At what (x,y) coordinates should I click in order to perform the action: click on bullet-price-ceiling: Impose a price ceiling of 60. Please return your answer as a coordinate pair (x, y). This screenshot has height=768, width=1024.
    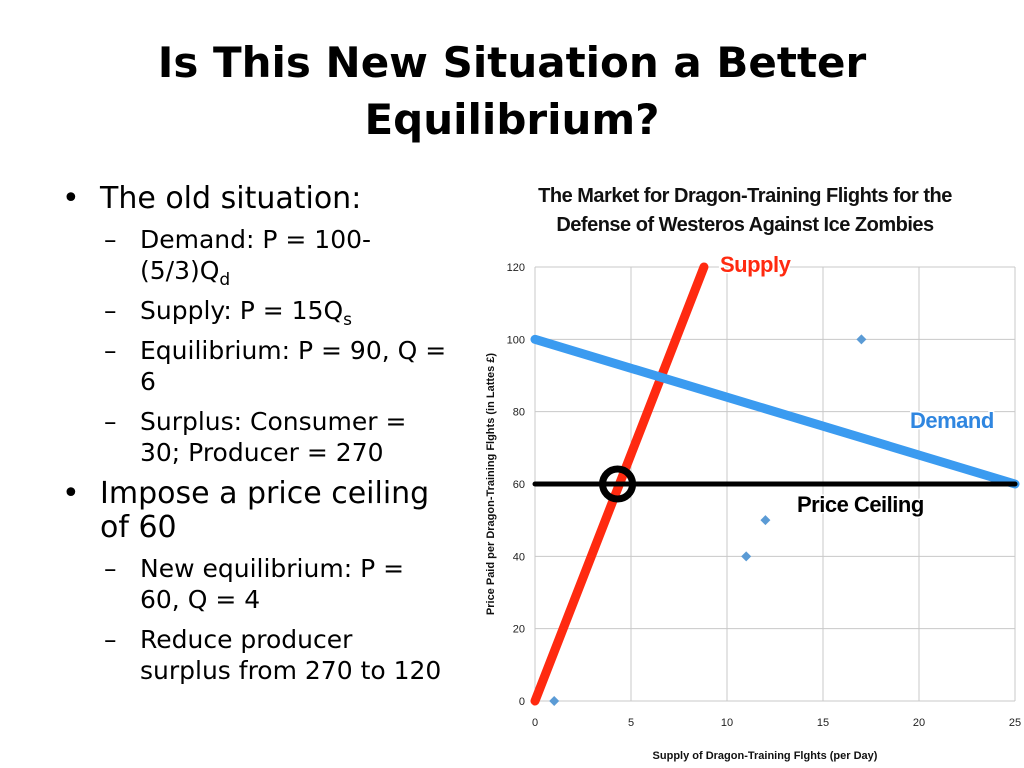
    Looking at the image, I should click on (255, 511).